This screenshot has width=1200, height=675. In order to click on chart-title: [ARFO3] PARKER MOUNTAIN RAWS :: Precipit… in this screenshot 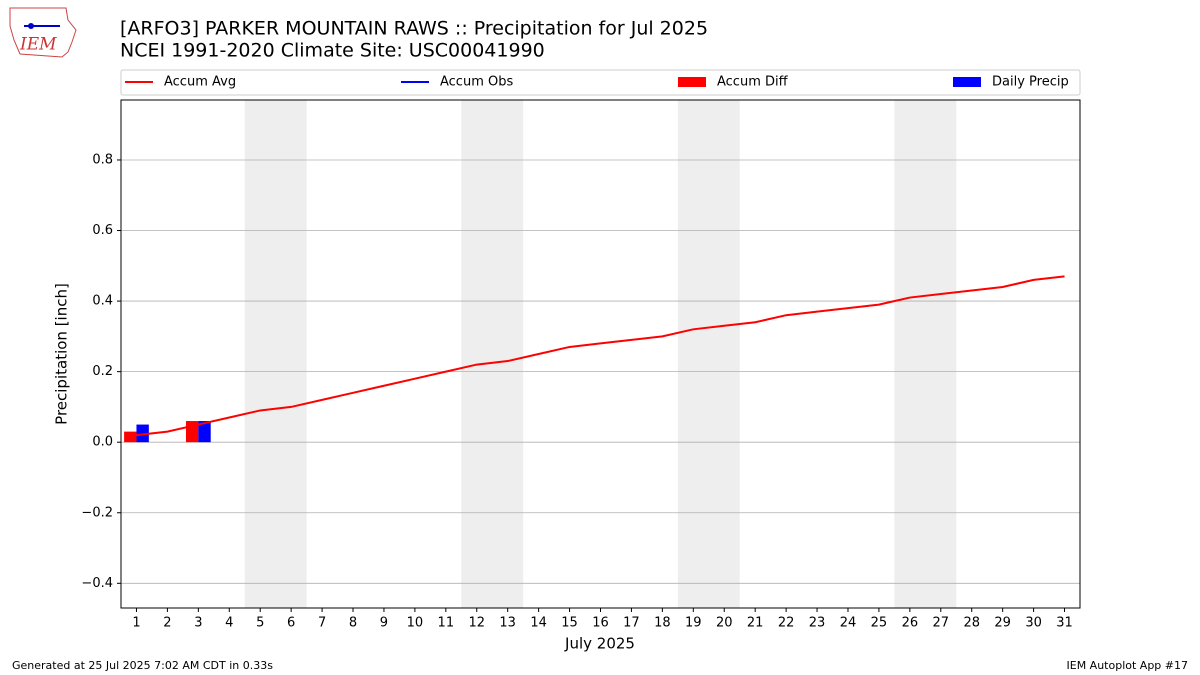, I will do `click(414, 29)`.